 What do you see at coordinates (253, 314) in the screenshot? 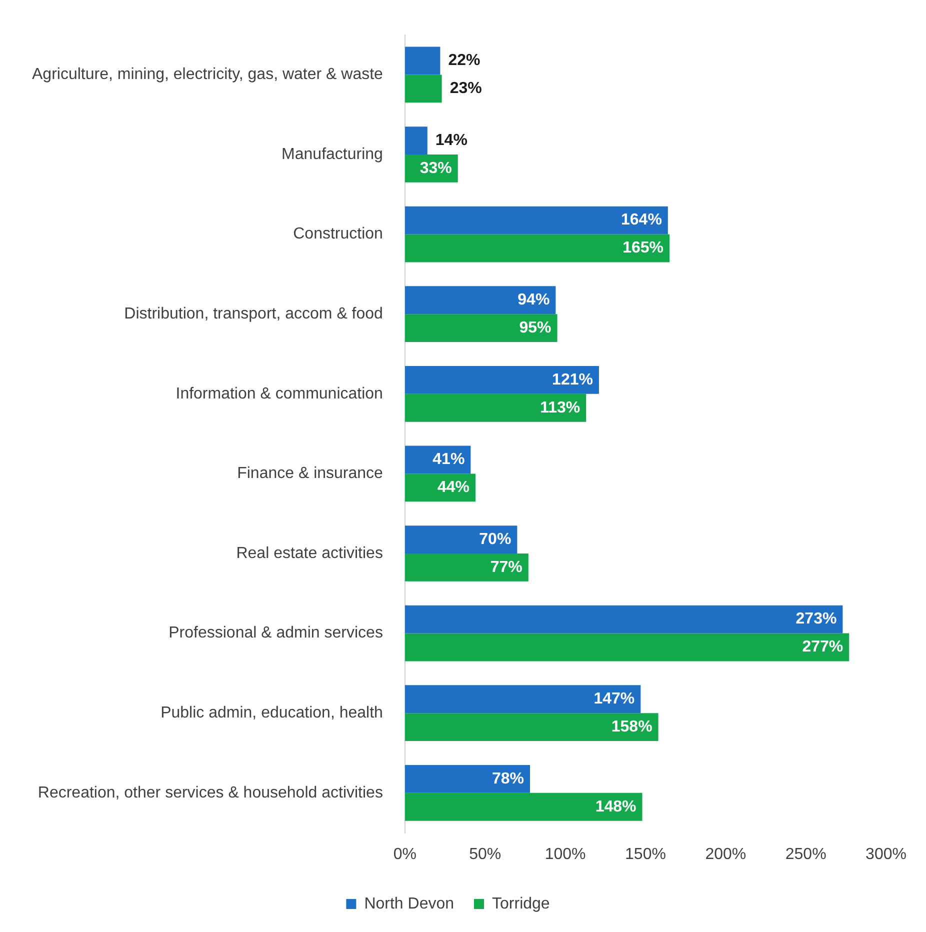
I see `y-tick-label: Distribution, transport, accom & food` at bounding box center [253, 314].